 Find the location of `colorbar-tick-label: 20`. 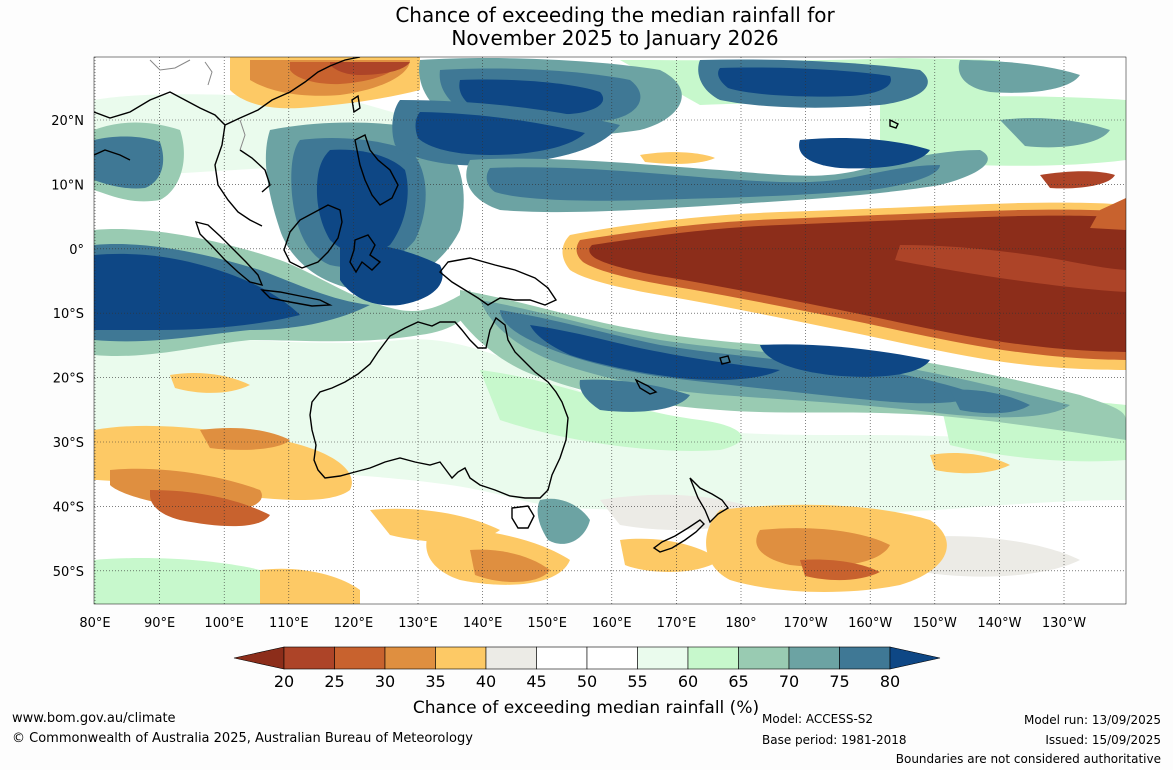

colorbar-tick-label: 20 is located at coordinates (284, 681).